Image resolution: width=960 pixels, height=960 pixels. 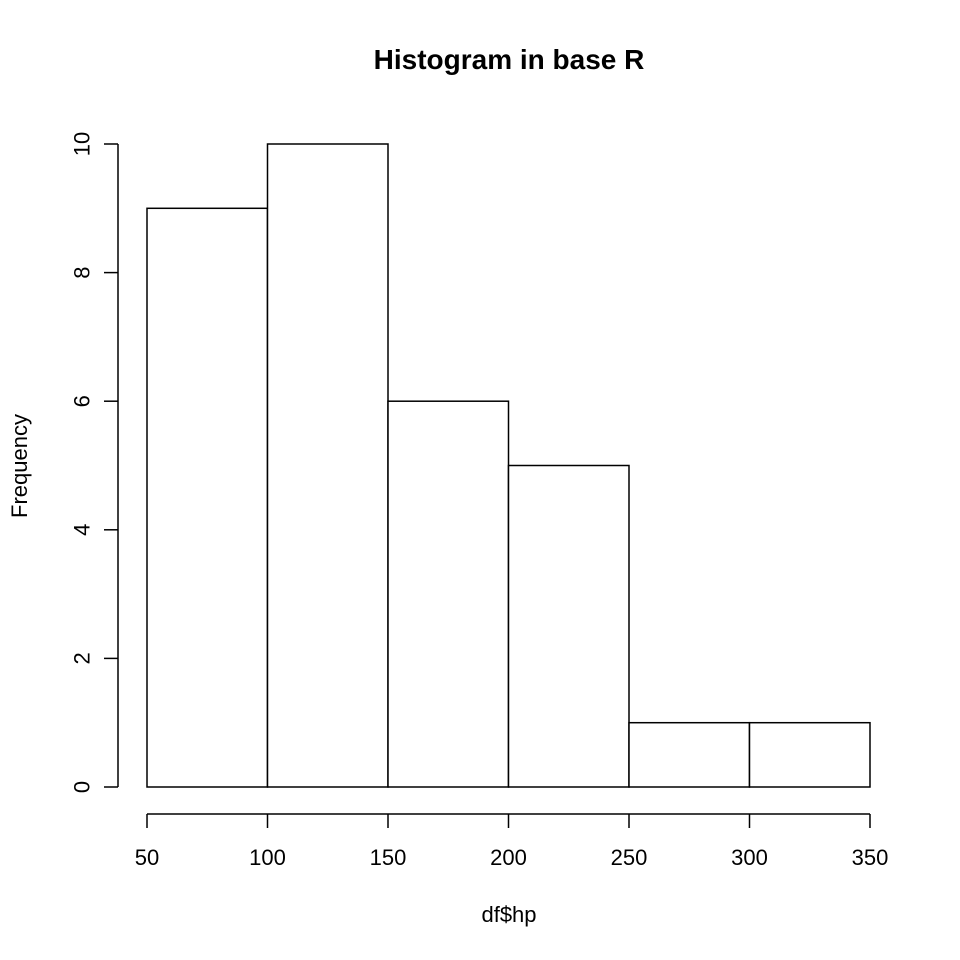 I want to click on y-tick-label: 10, so click(x=82, y=144).